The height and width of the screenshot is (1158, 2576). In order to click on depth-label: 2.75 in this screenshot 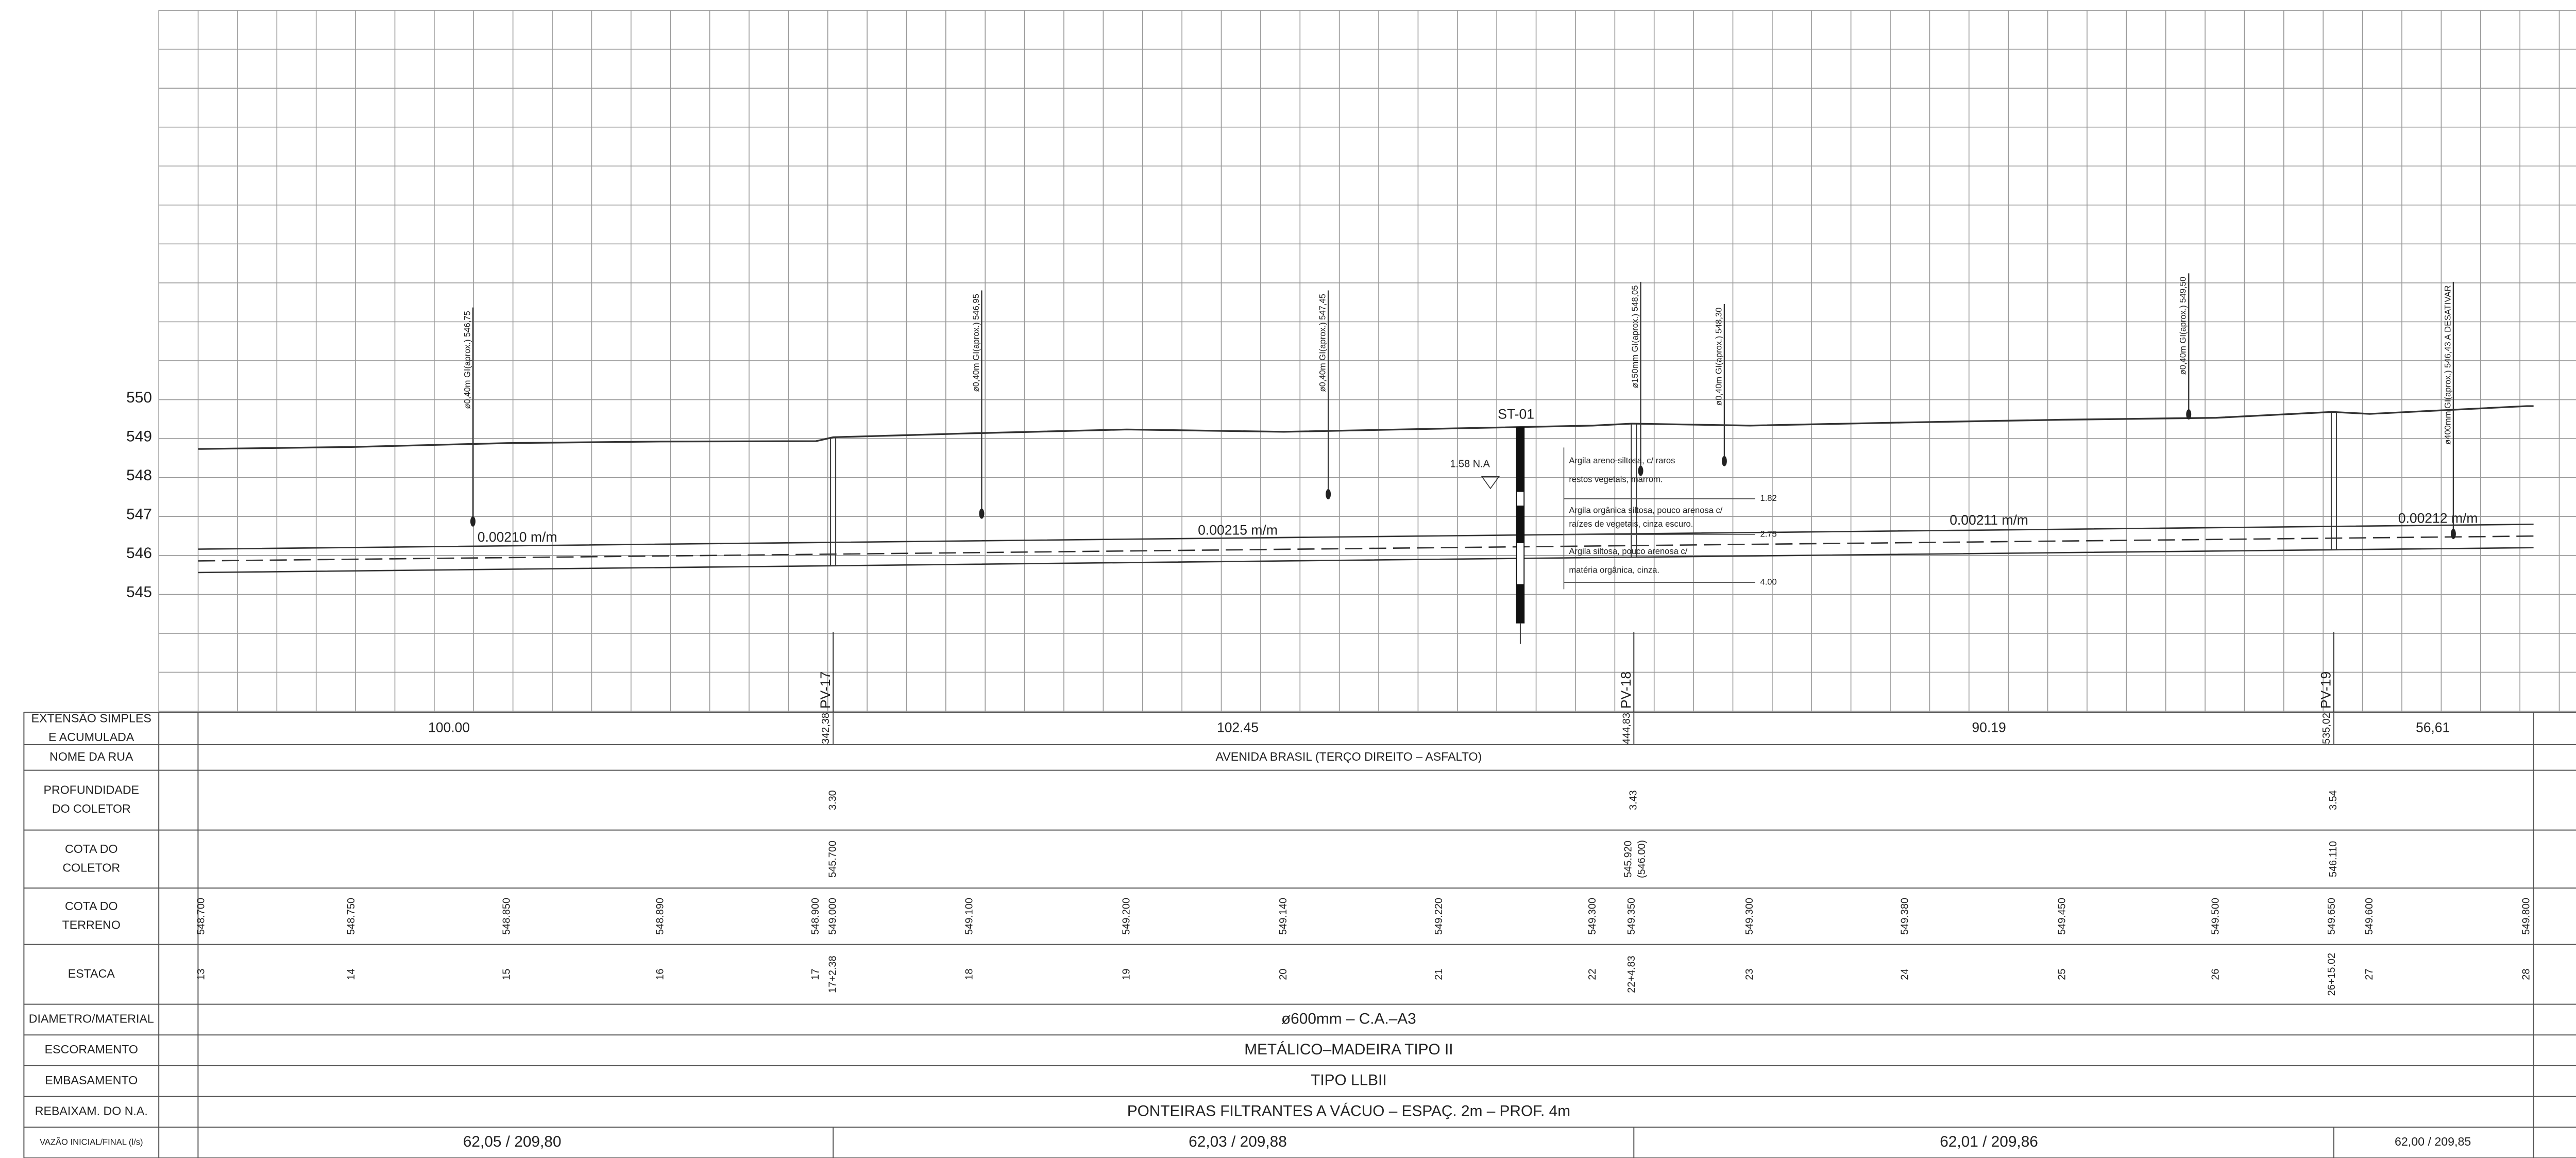, I will do `click(1768, 534)`.